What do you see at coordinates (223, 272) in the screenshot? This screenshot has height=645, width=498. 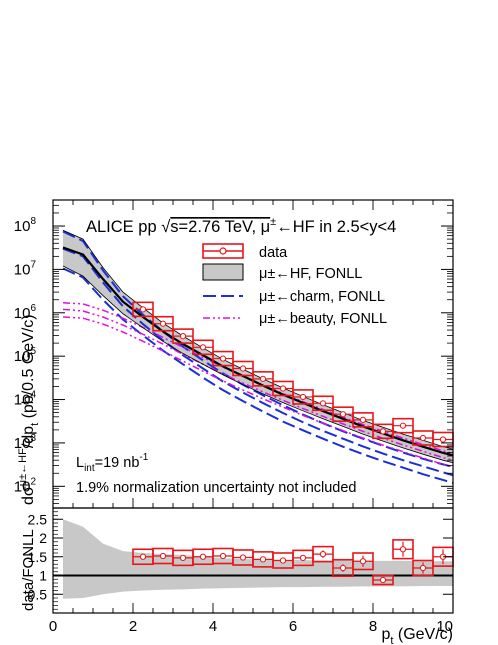 I see `legend-fonll-swatch` at bounding box center [223, 272].